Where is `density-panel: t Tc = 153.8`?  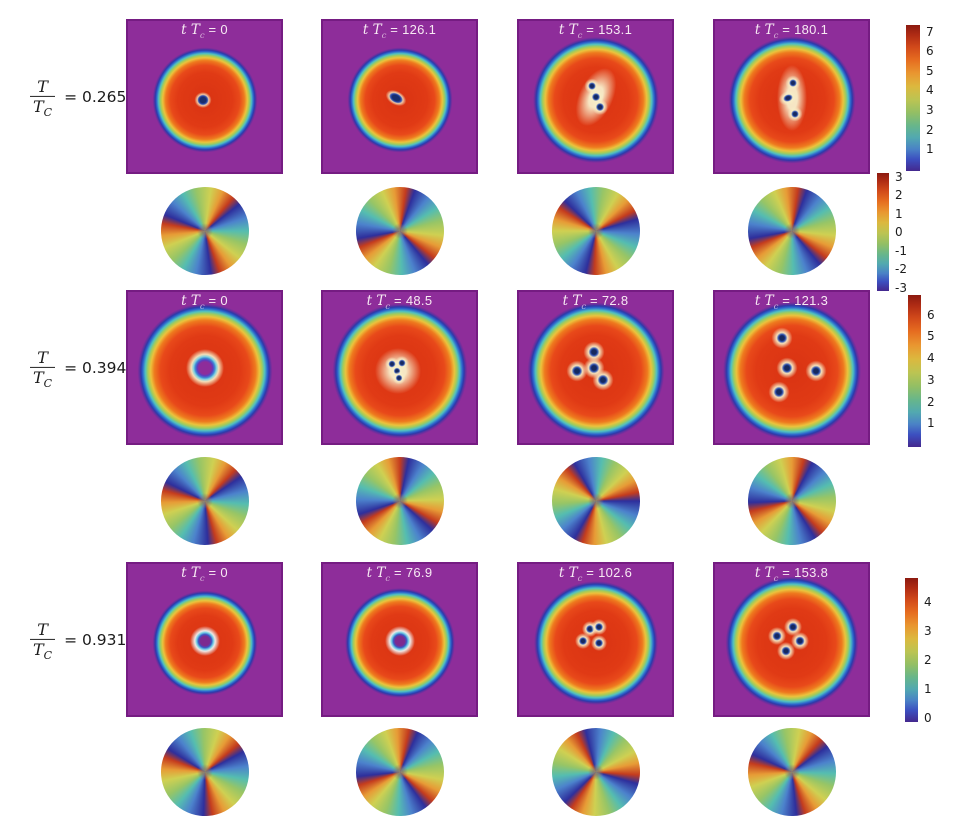
density-panel: t Tc = 153.8 is located at coordinates (791, 639).